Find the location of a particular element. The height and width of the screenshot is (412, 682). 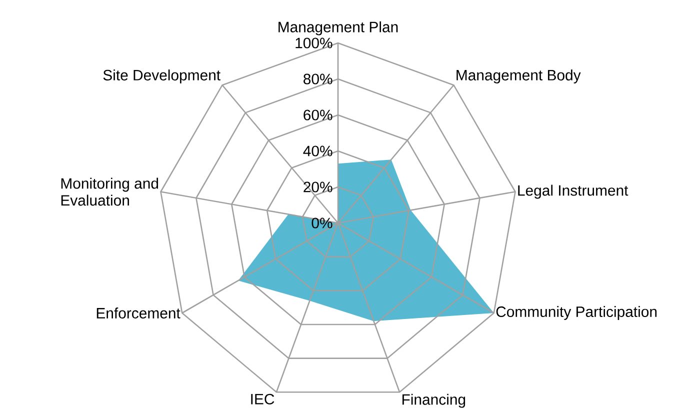

spoke-label: Financing is located at coordinates (434, 401).